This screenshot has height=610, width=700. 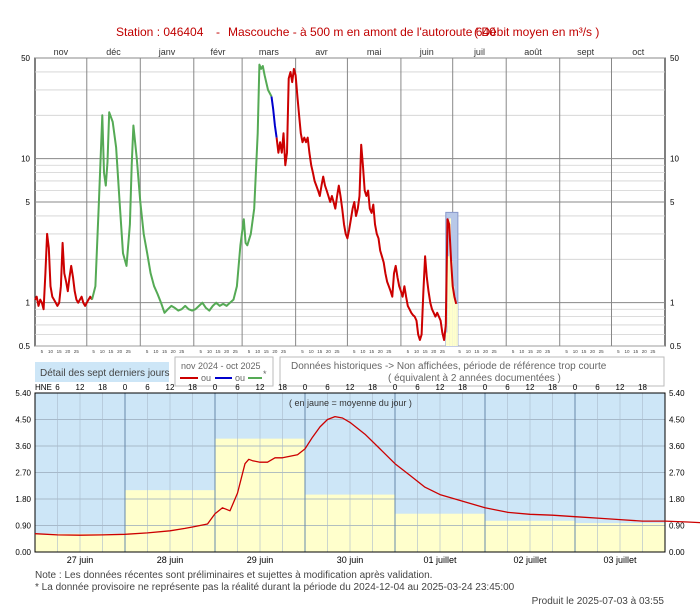 What do you see at coordinates (23, 526) in the screenshot?
I see `y-tick-label: 0.90` at bounding box center [23, 526].